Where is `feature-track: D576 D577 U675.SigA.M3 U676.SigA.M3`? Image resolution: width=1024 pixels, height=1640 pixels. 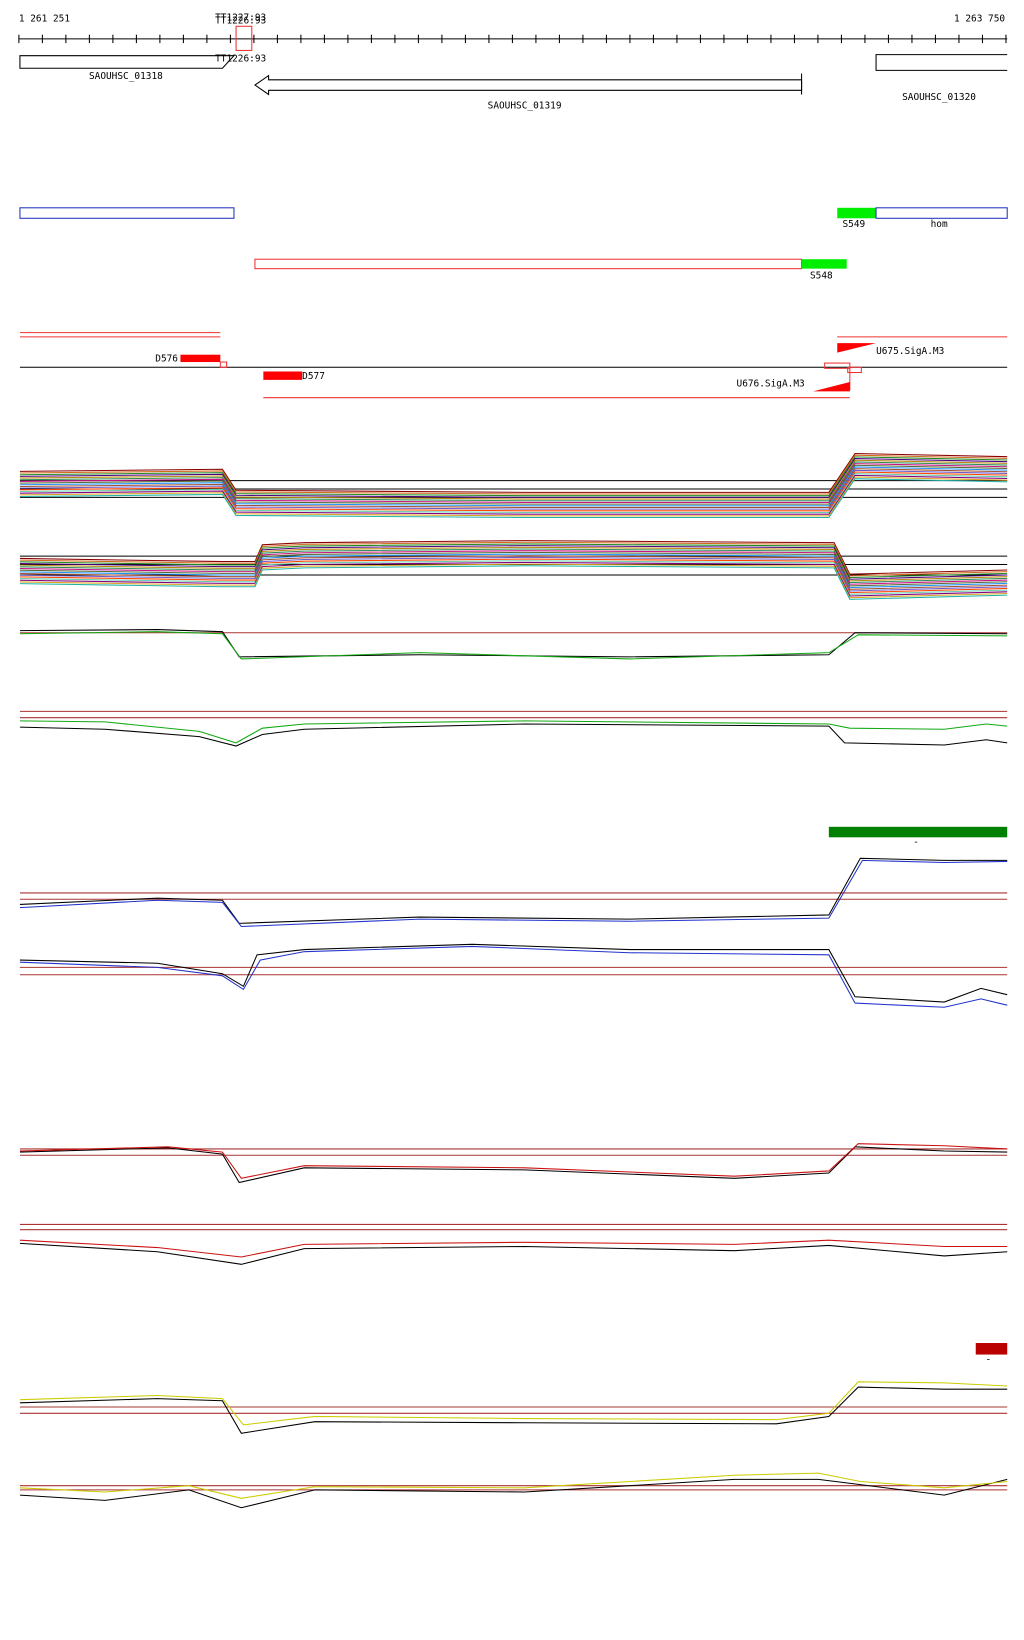
feature-track: D576 D577 U675.SigA.M3 U676.SigA.M3 is located at coordinates (513, 365).